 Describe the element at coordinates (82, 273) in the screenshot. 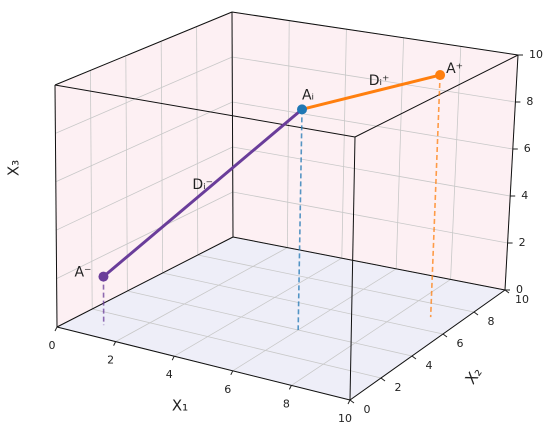

I see `point-label: A⁻` at that location.